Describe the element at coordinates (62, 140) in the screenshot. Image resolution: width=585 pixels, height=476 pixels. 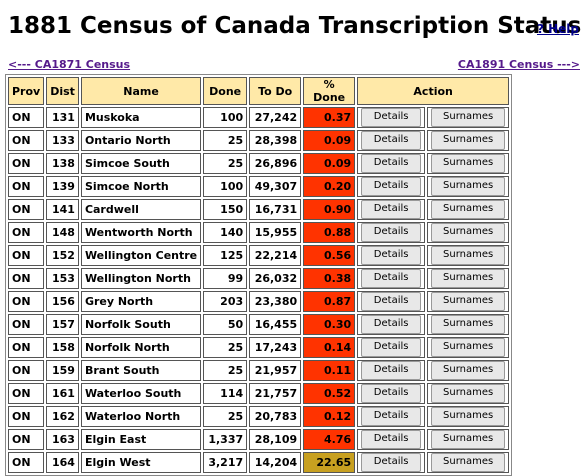
I see `dist-cell: 133` at that location.